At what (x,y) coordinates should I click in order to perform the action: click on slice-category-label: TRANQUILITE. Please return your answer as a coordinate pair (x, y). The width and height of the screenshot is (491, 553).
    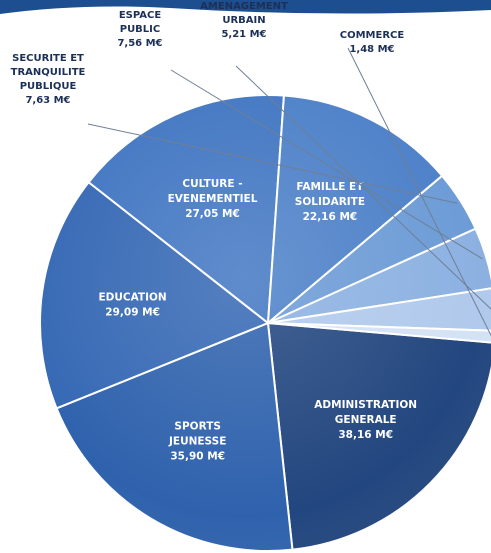
    Looking at the image, I should click on (48, 72).